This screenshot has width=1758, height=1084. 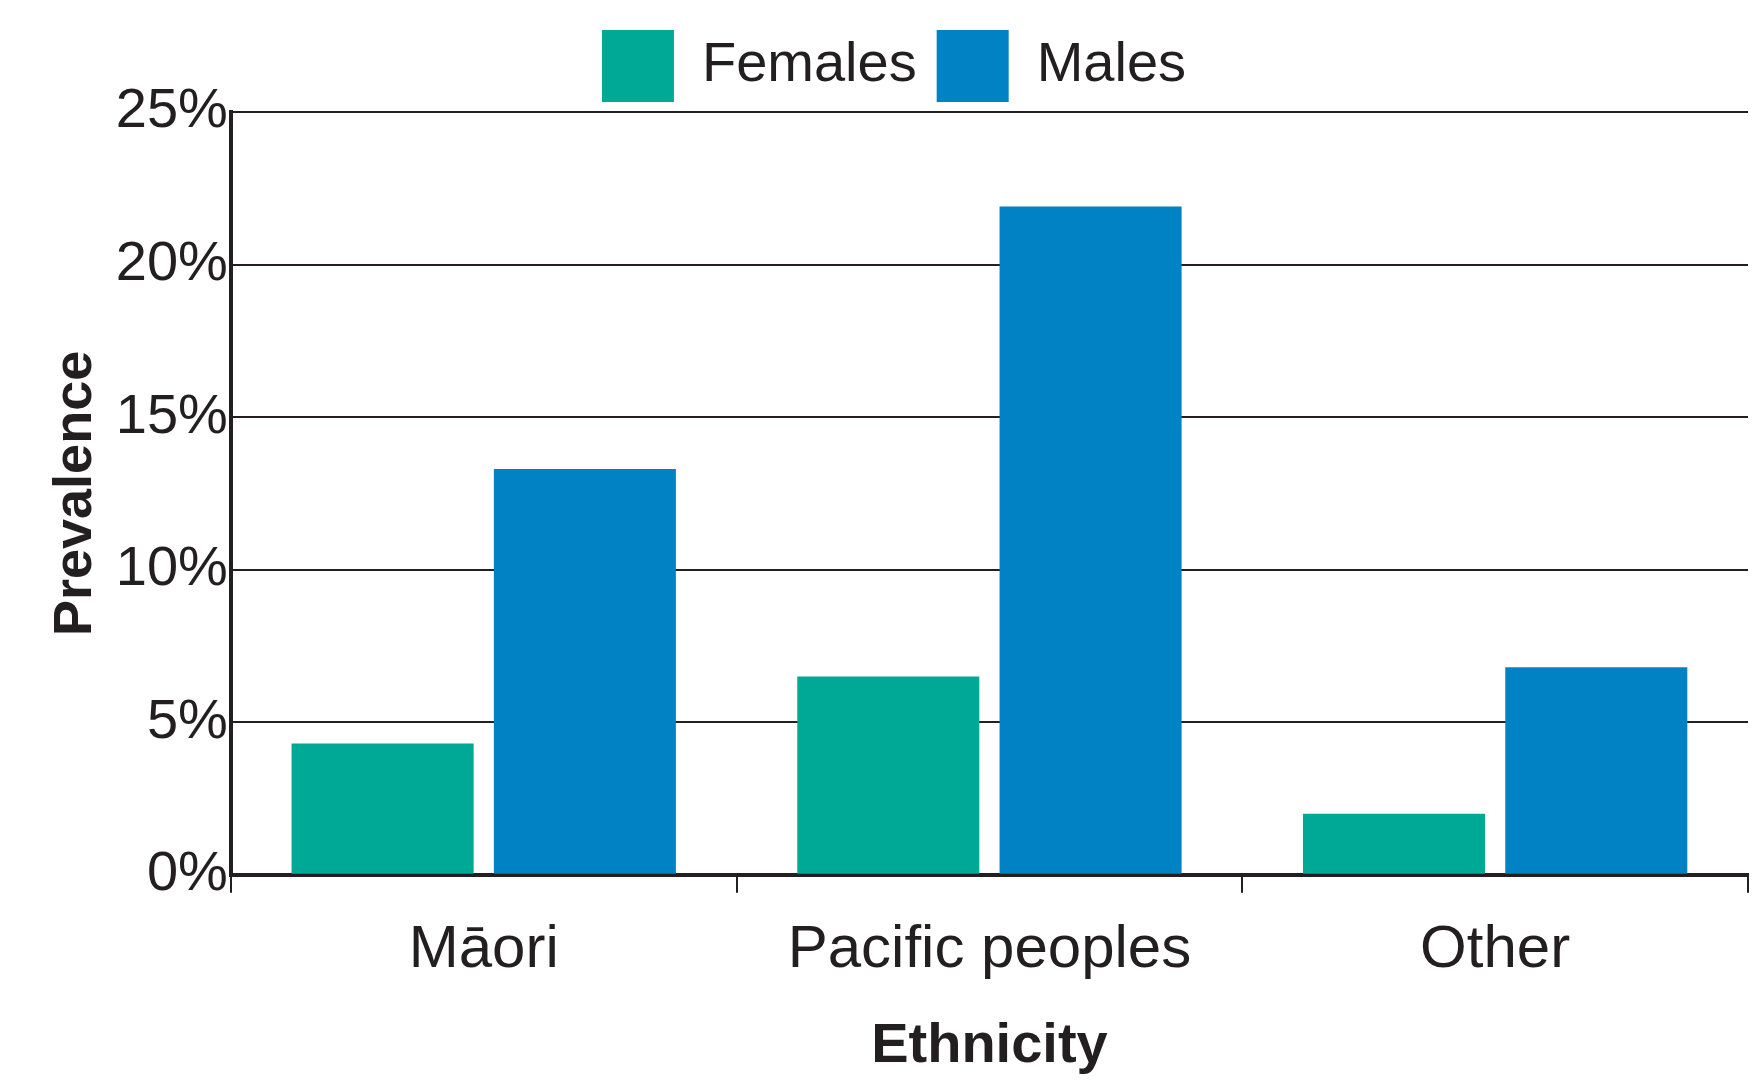 I want to click on y-tick-label: 5%, so click(x=187, y=718).